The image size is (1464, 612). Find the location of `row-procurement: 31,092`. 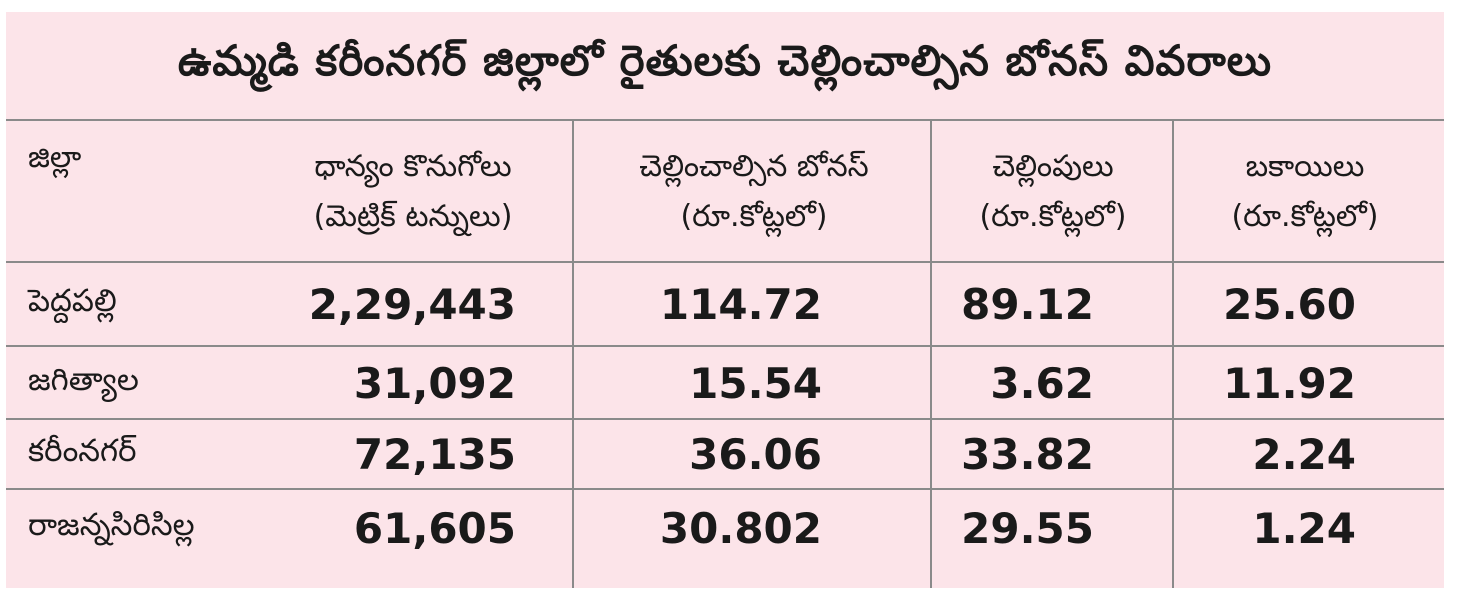

row-procurement: 31,092 is located at coordinates (434, 383).